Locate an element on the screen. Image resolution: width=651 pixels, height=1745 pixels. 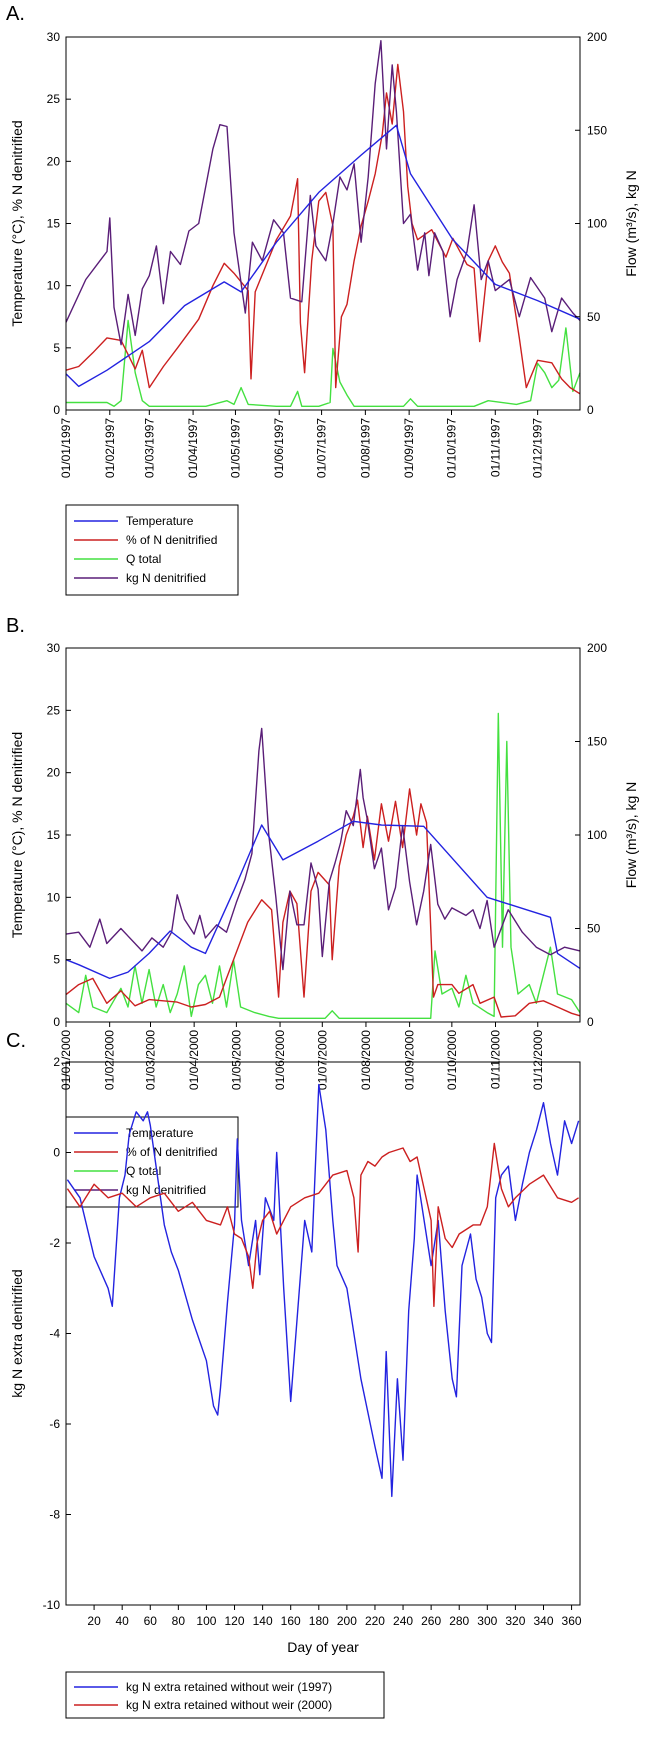
x-tick-label: 60 is located at coordinates (151, 1621).